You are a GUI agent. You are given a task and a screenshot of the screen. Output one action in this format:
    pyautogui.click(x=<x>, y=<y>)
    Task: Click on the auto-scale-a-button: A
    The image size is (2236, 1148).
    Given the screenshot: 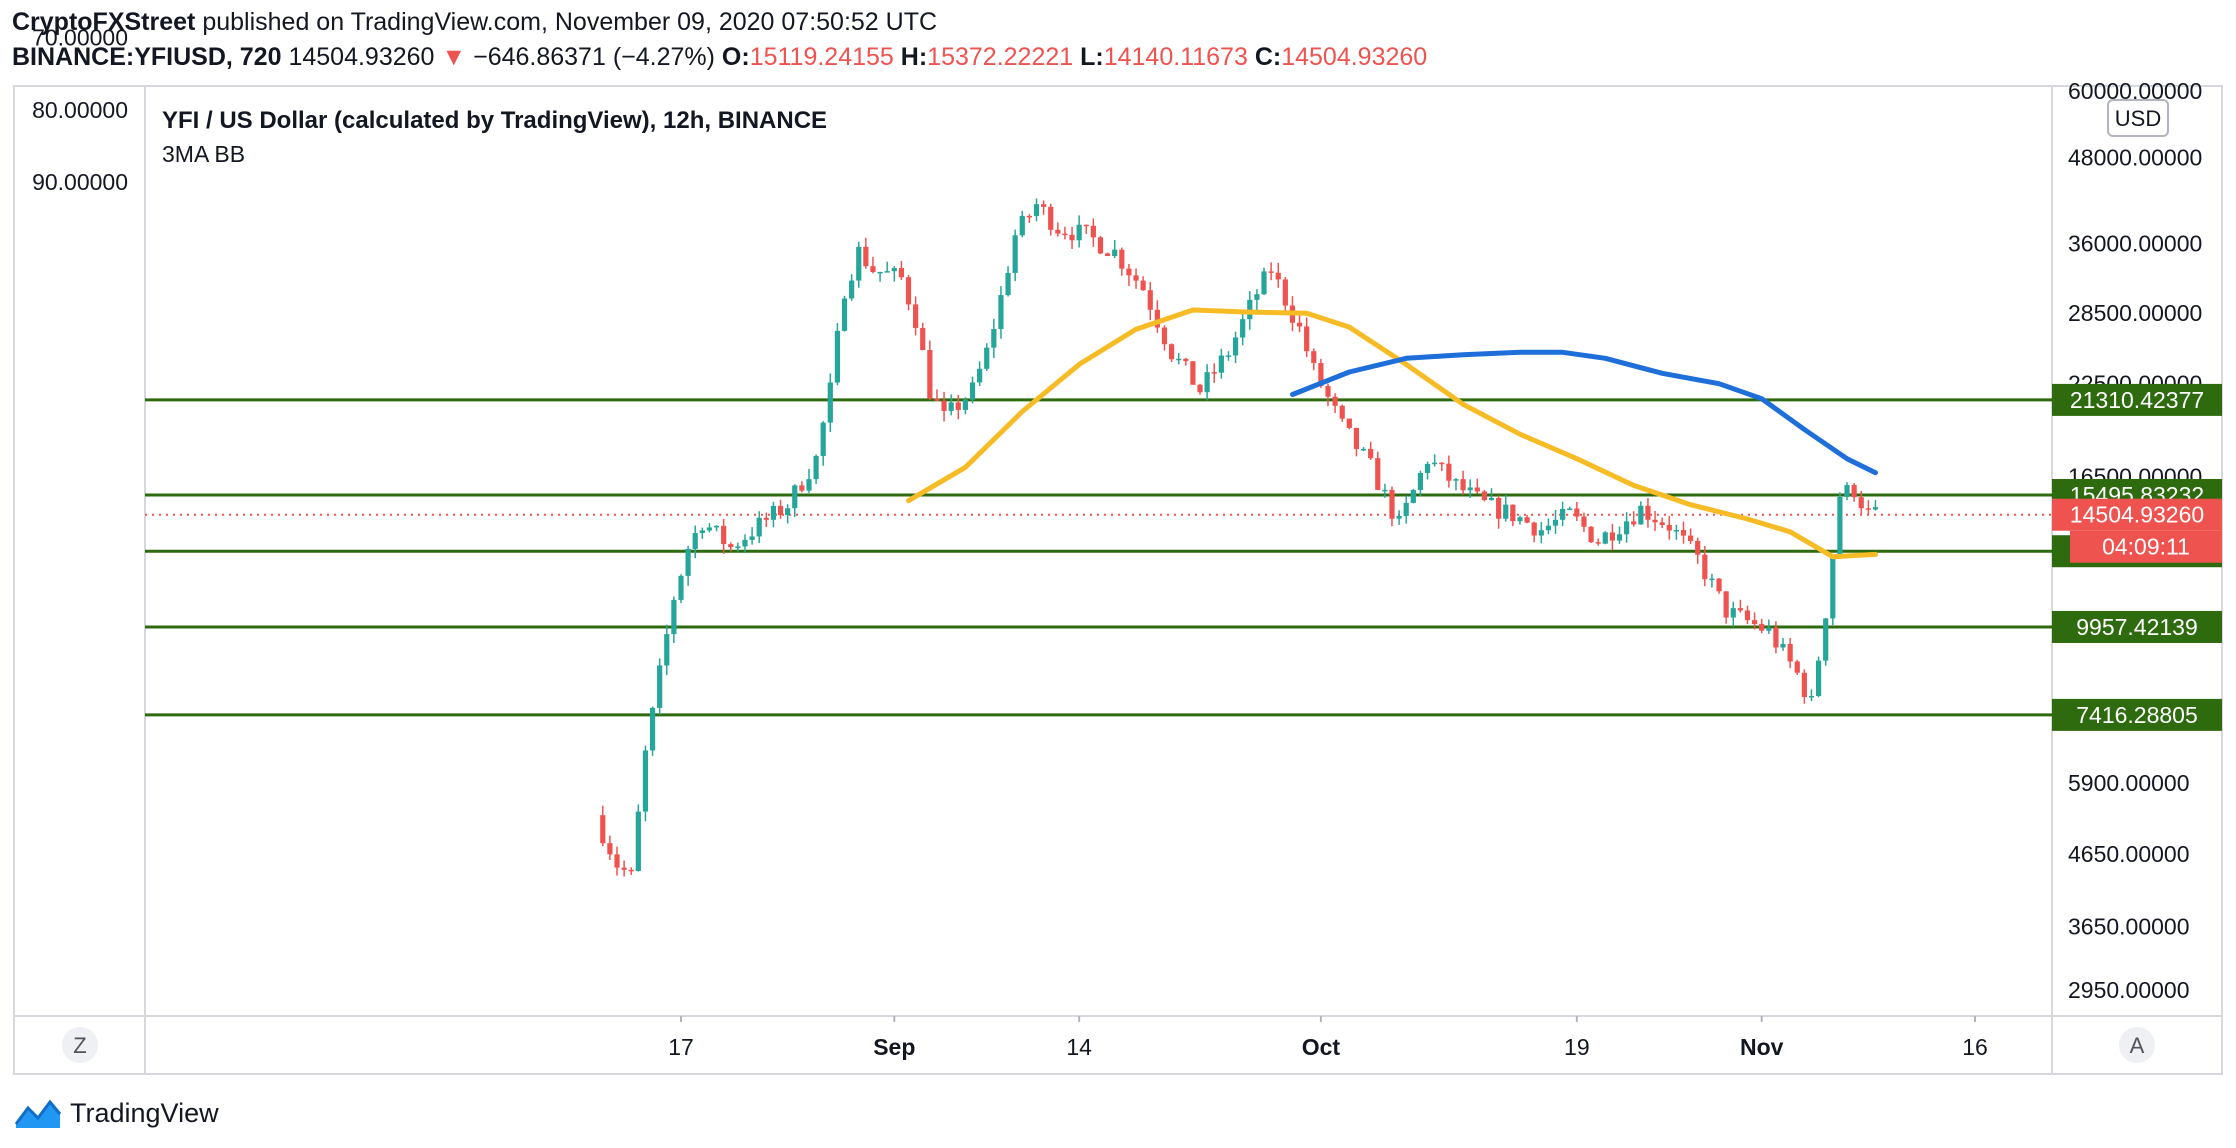 What is the action you would take?
    pyautogui.click(x=2137, y=1045)
    